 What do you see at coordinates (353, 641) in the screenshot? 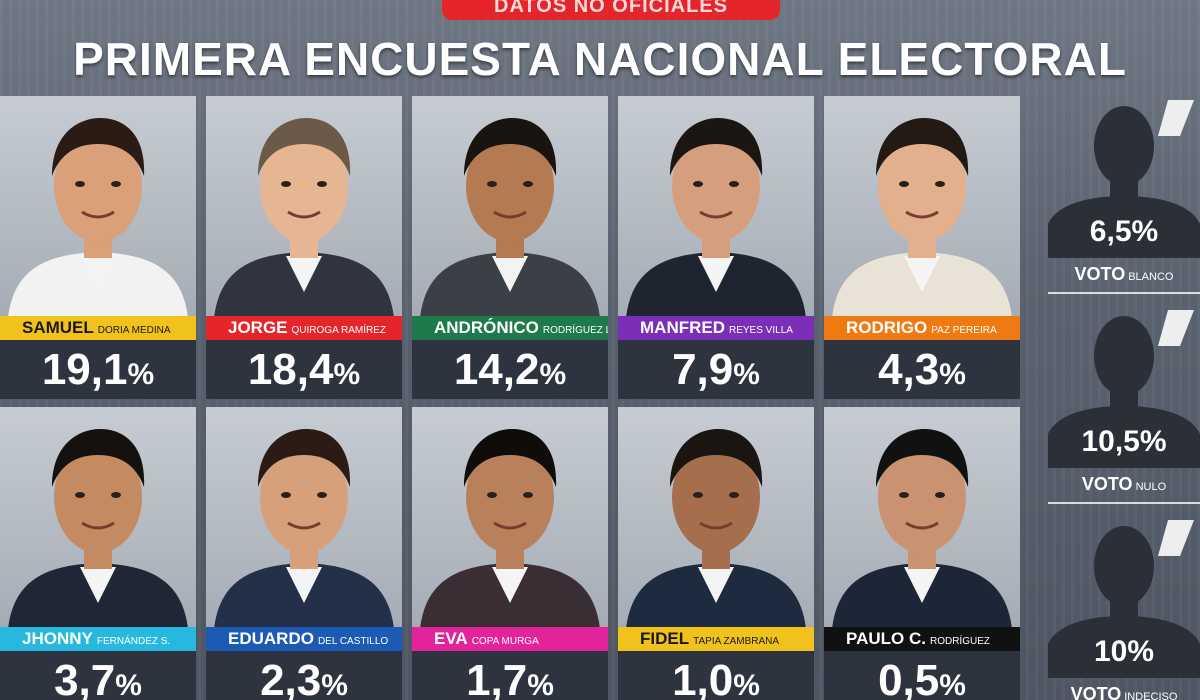
I see `candidate-surname: DEL CASTILLO` at bounding box center [353, 641].